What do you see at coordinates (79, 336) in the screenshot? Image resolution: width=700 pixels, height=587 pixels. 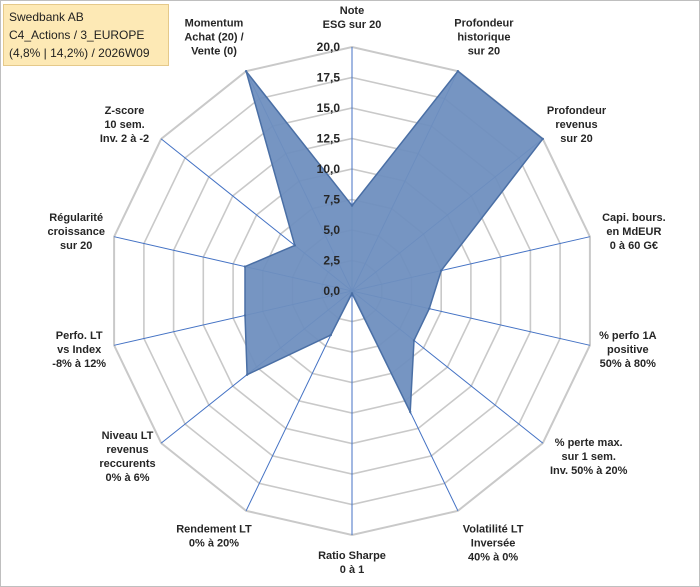 I see `axis-label-line: Perfo. LT` at bounding box center [79, 336].